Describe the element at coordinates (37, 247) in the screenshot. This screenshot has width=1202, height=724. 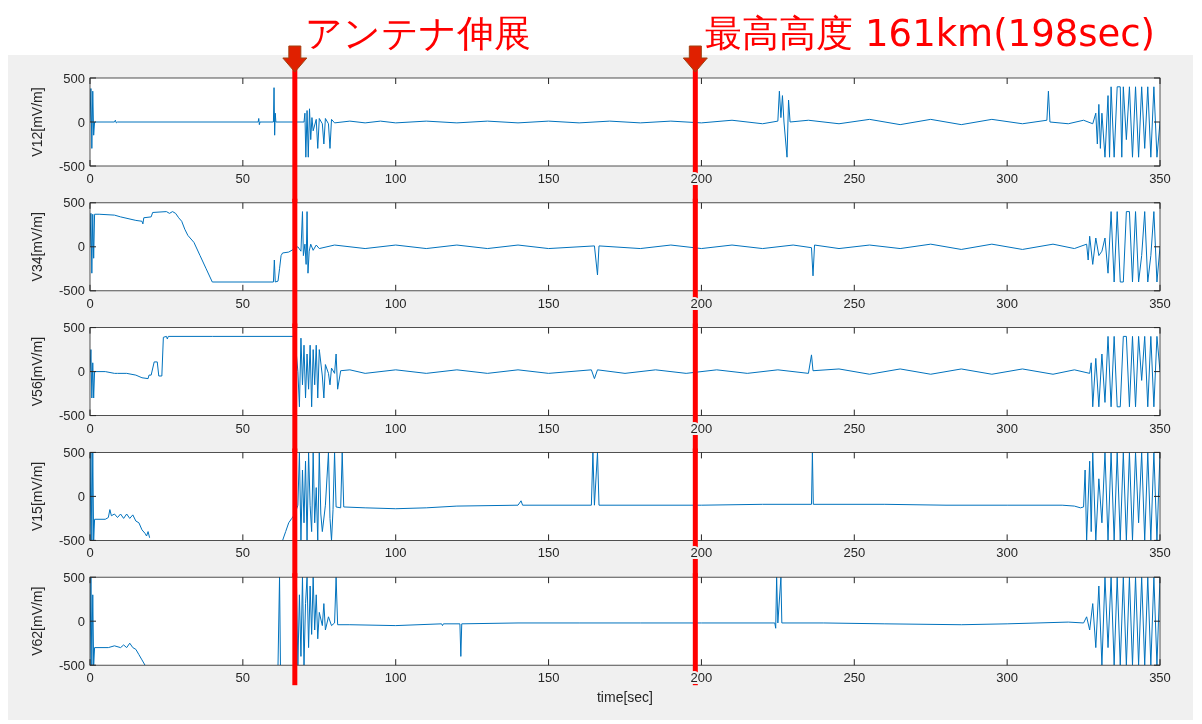
I see `y-axis-title: V34[mV/m]` at that location.